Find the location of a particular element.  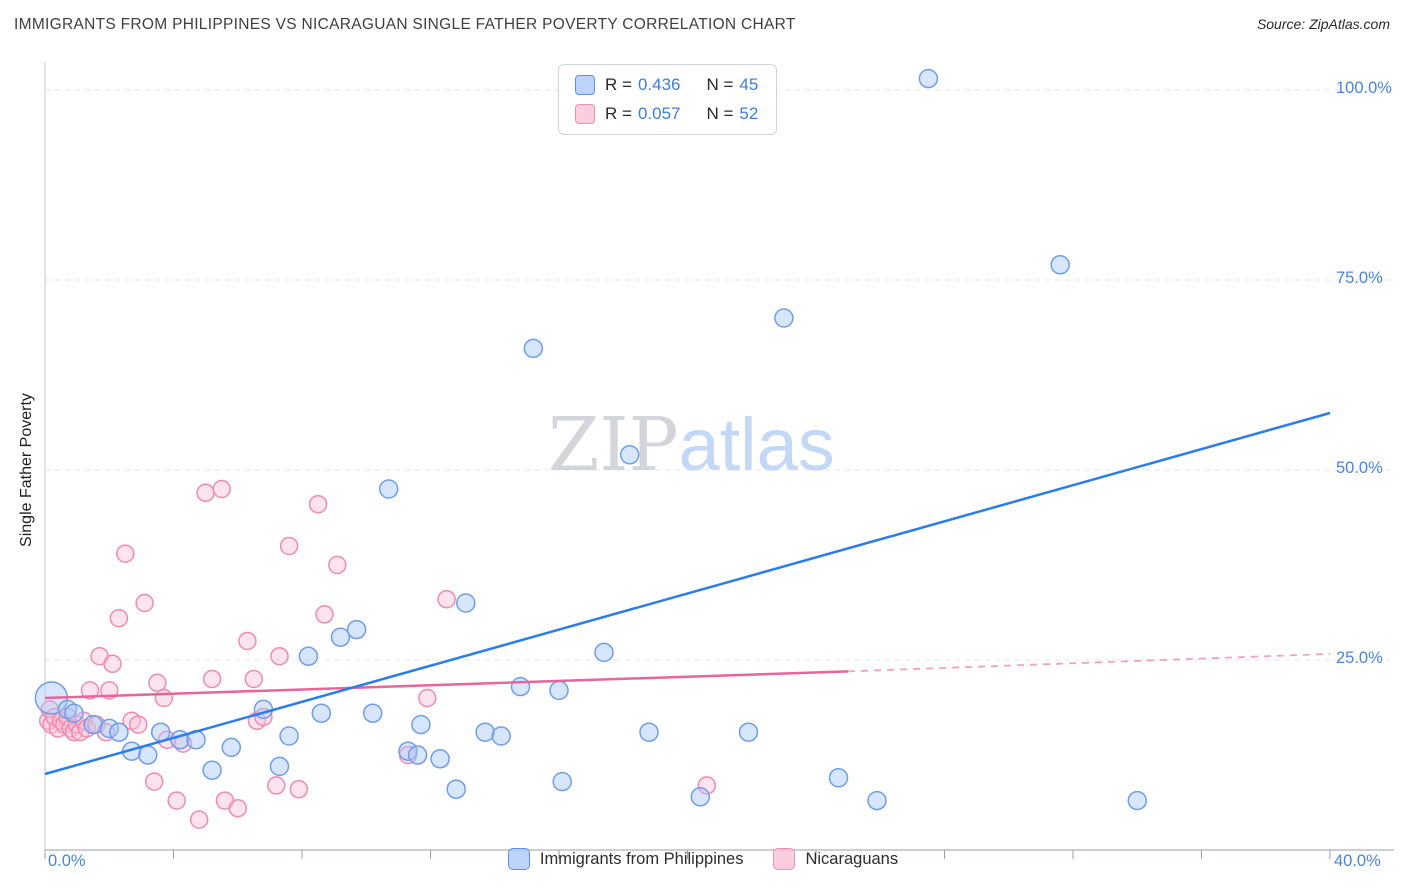

series-legend: Immigrants from Philippines Nicaraguans is located at coordinates (703, 859).